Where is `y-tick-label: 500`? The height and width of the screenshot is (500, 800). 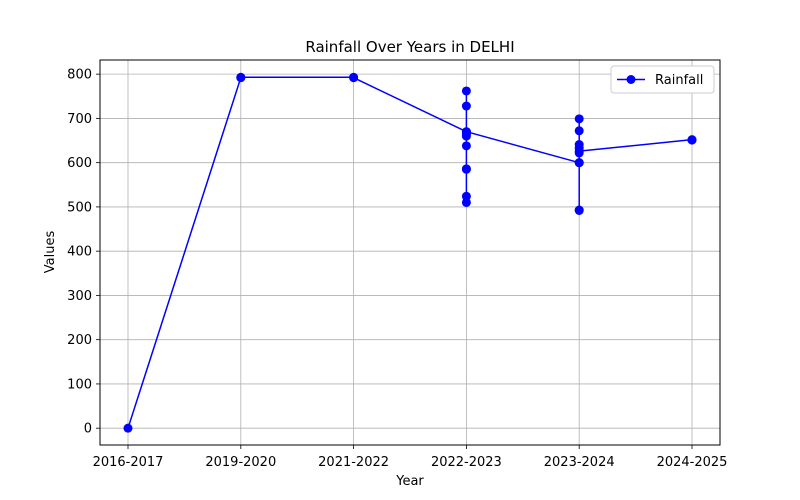
y-tick-label: 500 is located at coordinates (79, 207).